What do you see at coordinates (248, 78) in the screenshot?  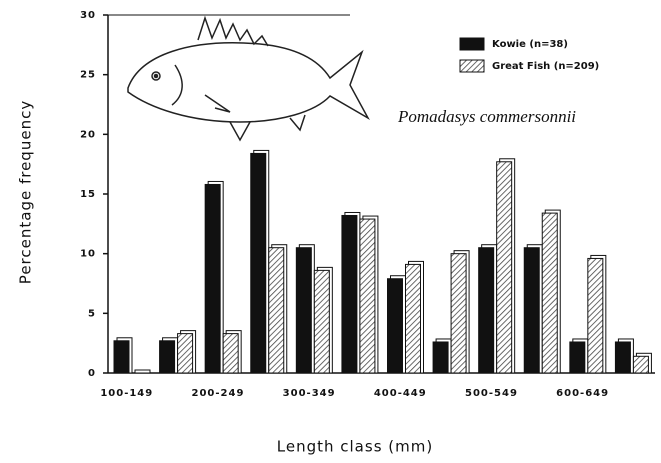 I see `fish-drawing` at bounding box center [248, 78].